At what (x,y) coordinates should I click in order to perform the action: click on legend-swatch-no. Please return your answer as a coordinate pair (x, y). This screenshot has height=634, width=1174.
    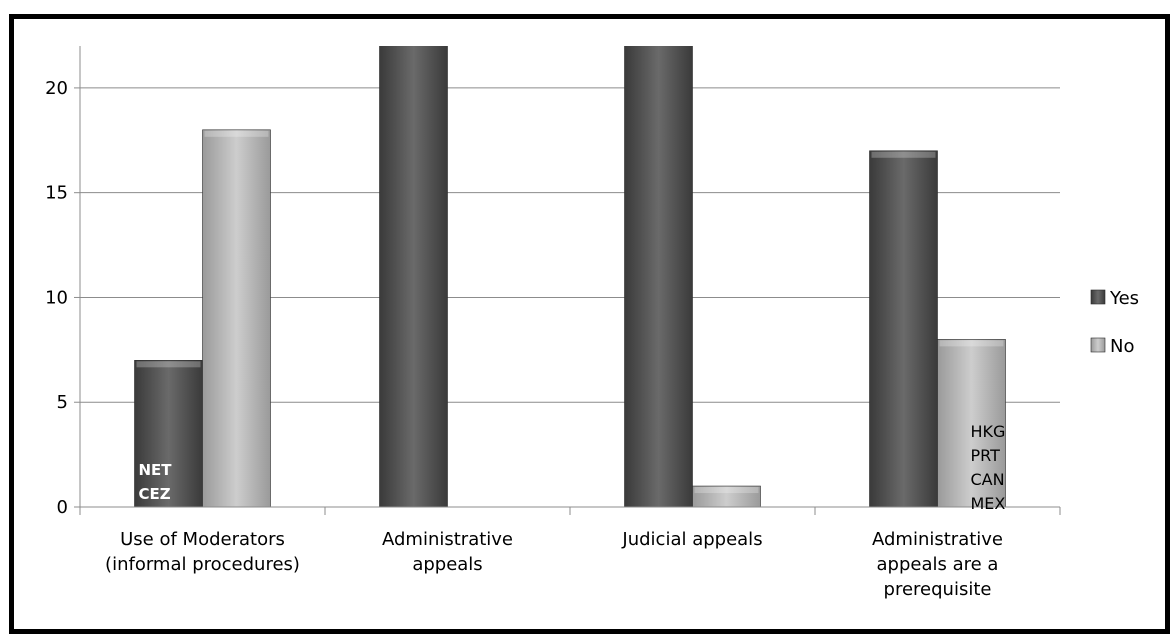
    Looking at the image, I should click on (1098, 345).